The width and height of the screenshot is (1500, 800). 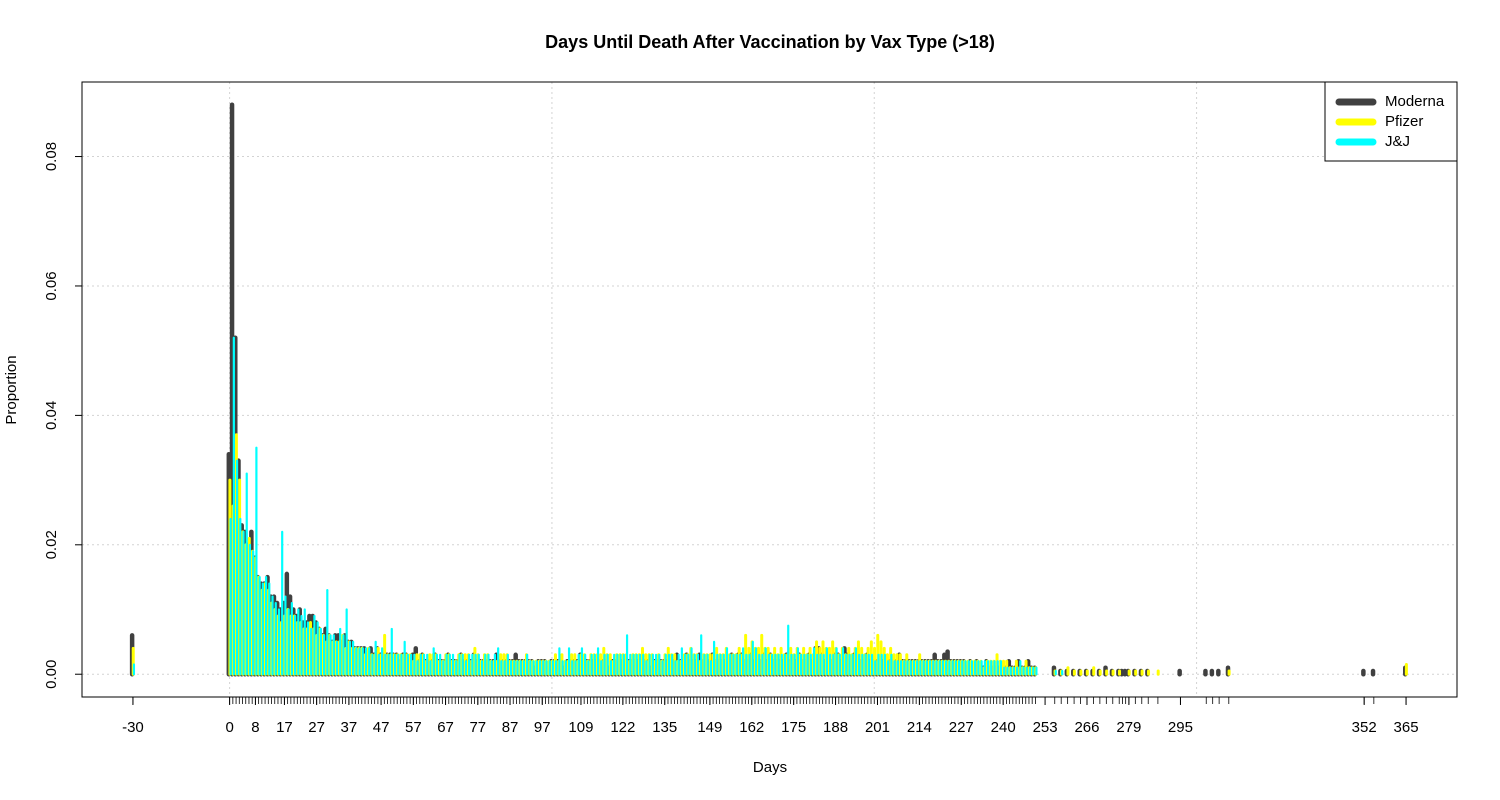 What do you see at coordinates (961, 727) in the screenshot?
I see `x-tick-label: 227` at bounding box center [961, 727].